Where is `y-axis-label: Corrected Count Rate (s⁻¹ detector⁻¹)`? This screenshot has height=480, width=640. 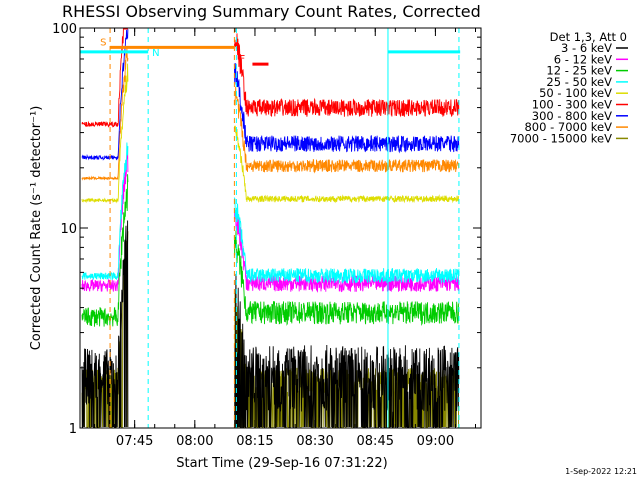 y-axis-label: Corrected Count Rate (s⁻¹ detector⁻¹) is located at coordinates (36, 228).